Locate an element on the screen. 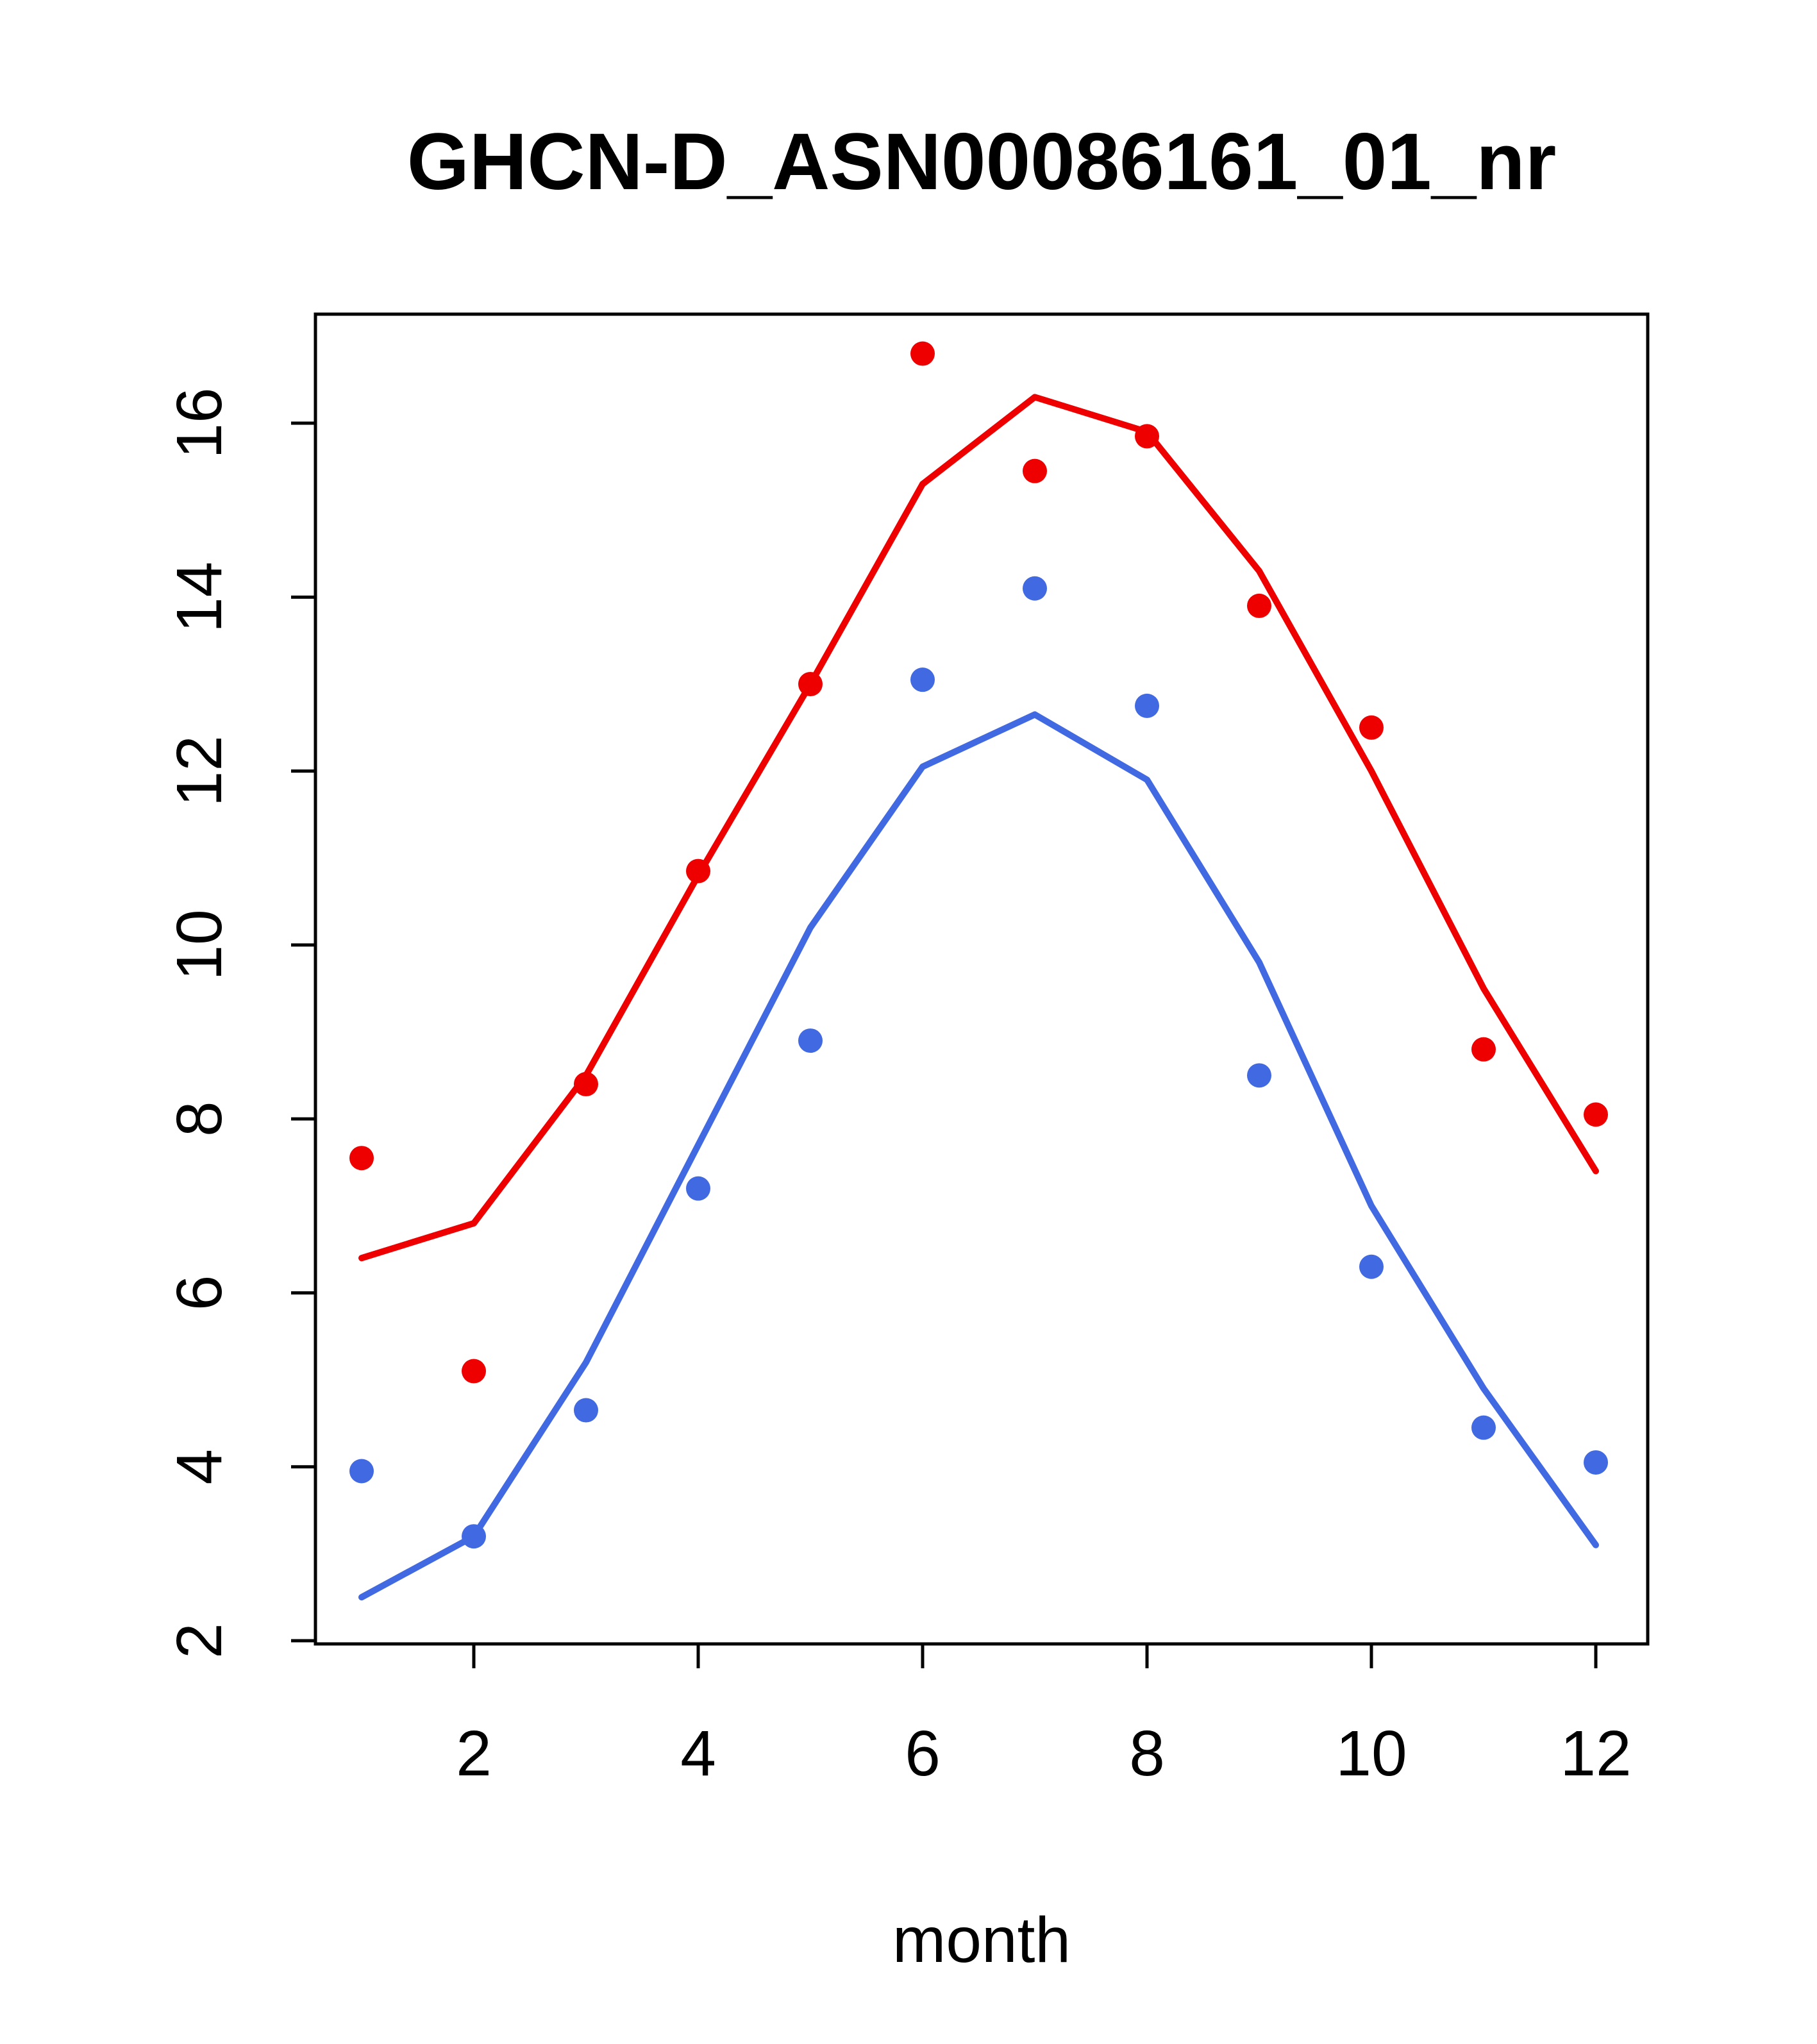 This screenshot has width=1817, height=2044. x-tick-label: 8 is located at coordinates (1147, 1753).